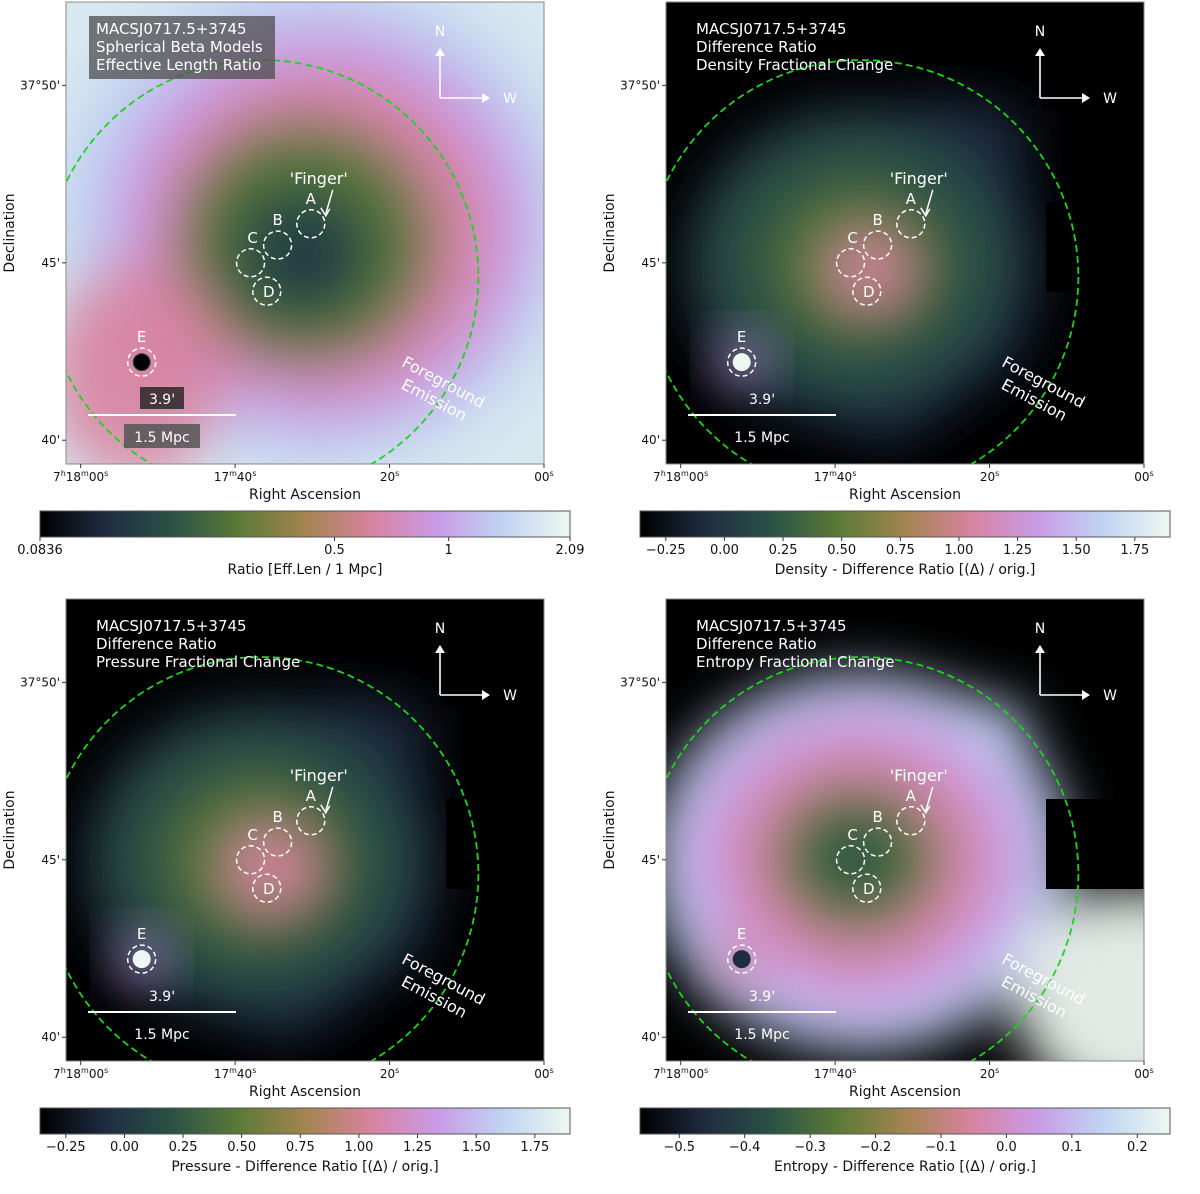  Describe the element at coordinates (66, 1147) in the screenshot. I see `colorbar-tick-label: −0.25` at that location.